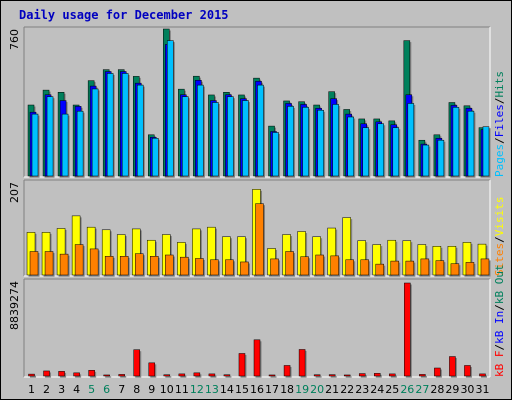 Image resolution: width=512 pixels, height=400 pixels. I want to click on day-label-12: 12, so click(197, 389).